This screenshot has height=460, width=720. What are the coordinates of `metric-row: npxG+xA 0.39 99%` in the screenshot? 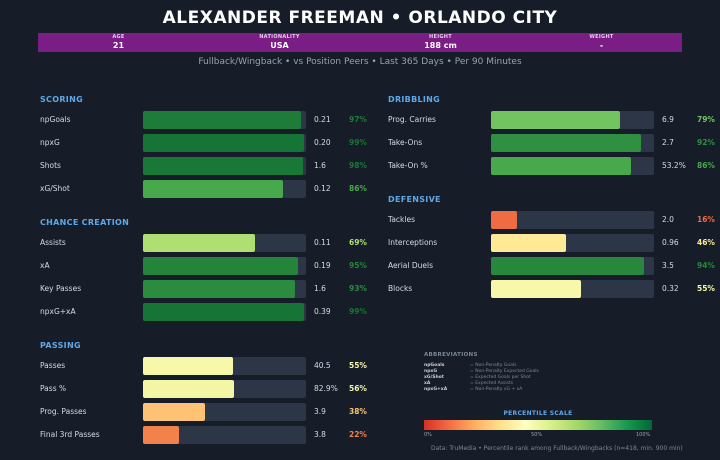 It's located at (209, 312).